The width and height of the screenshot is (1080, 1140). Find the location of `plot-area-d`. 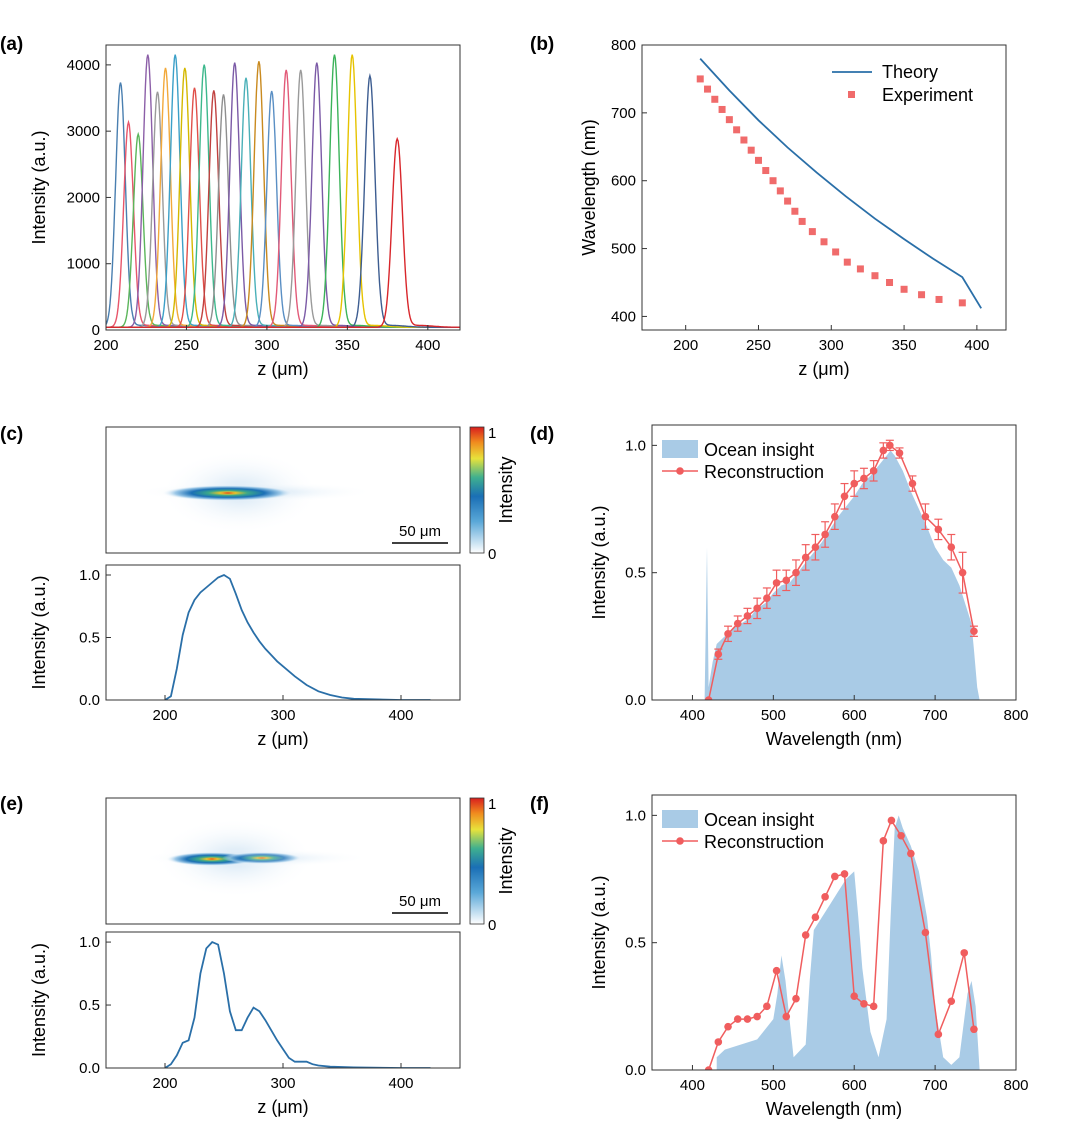

plot-area-d is located at coordinates (834, 569).